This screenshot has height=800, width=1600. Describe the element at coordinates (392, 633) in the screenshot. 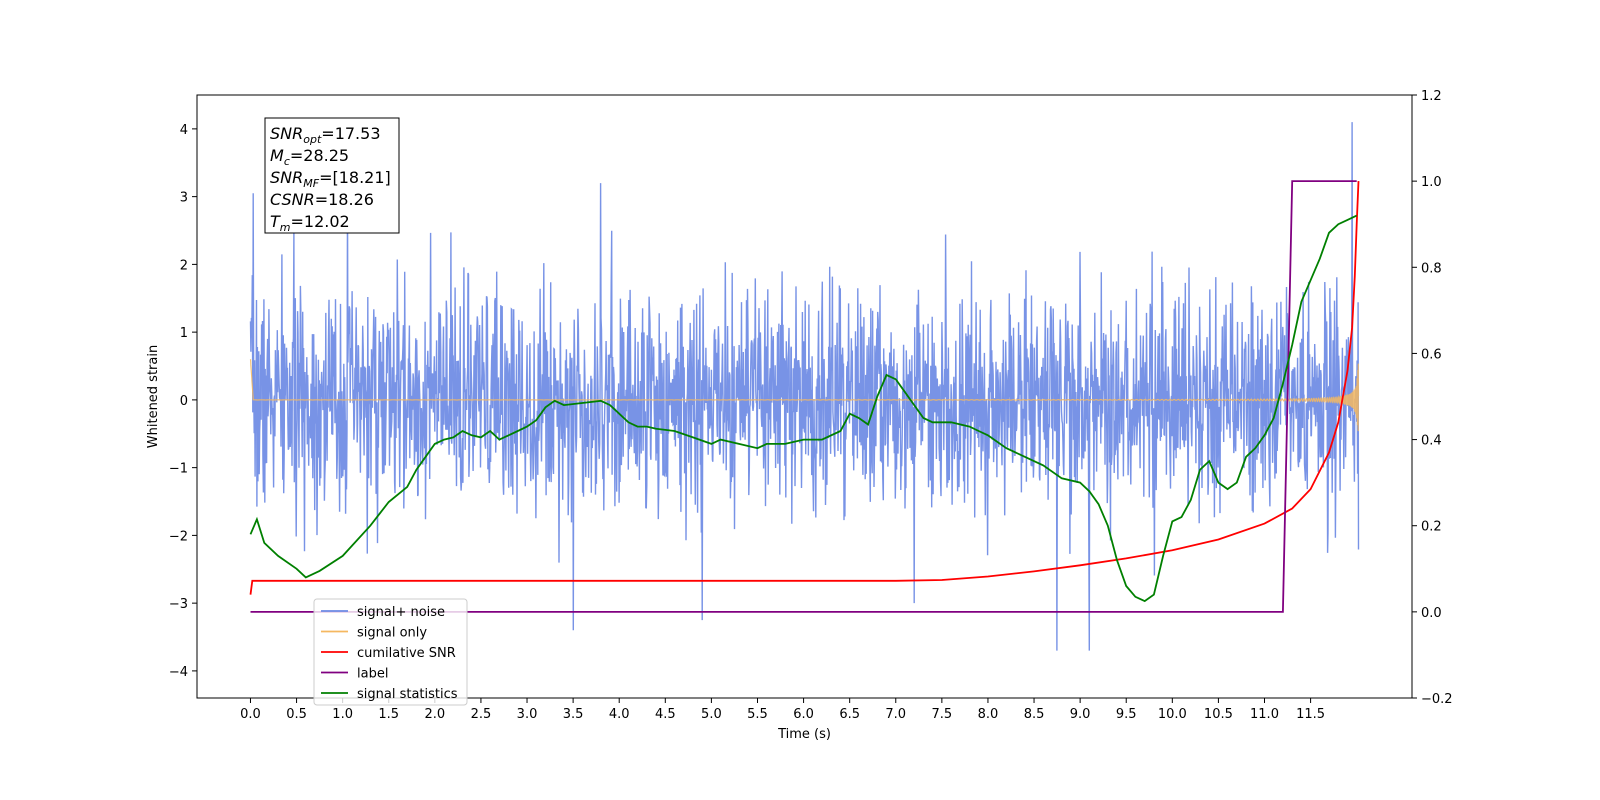

I see `legend-label-signal-only: signal only` at that location.